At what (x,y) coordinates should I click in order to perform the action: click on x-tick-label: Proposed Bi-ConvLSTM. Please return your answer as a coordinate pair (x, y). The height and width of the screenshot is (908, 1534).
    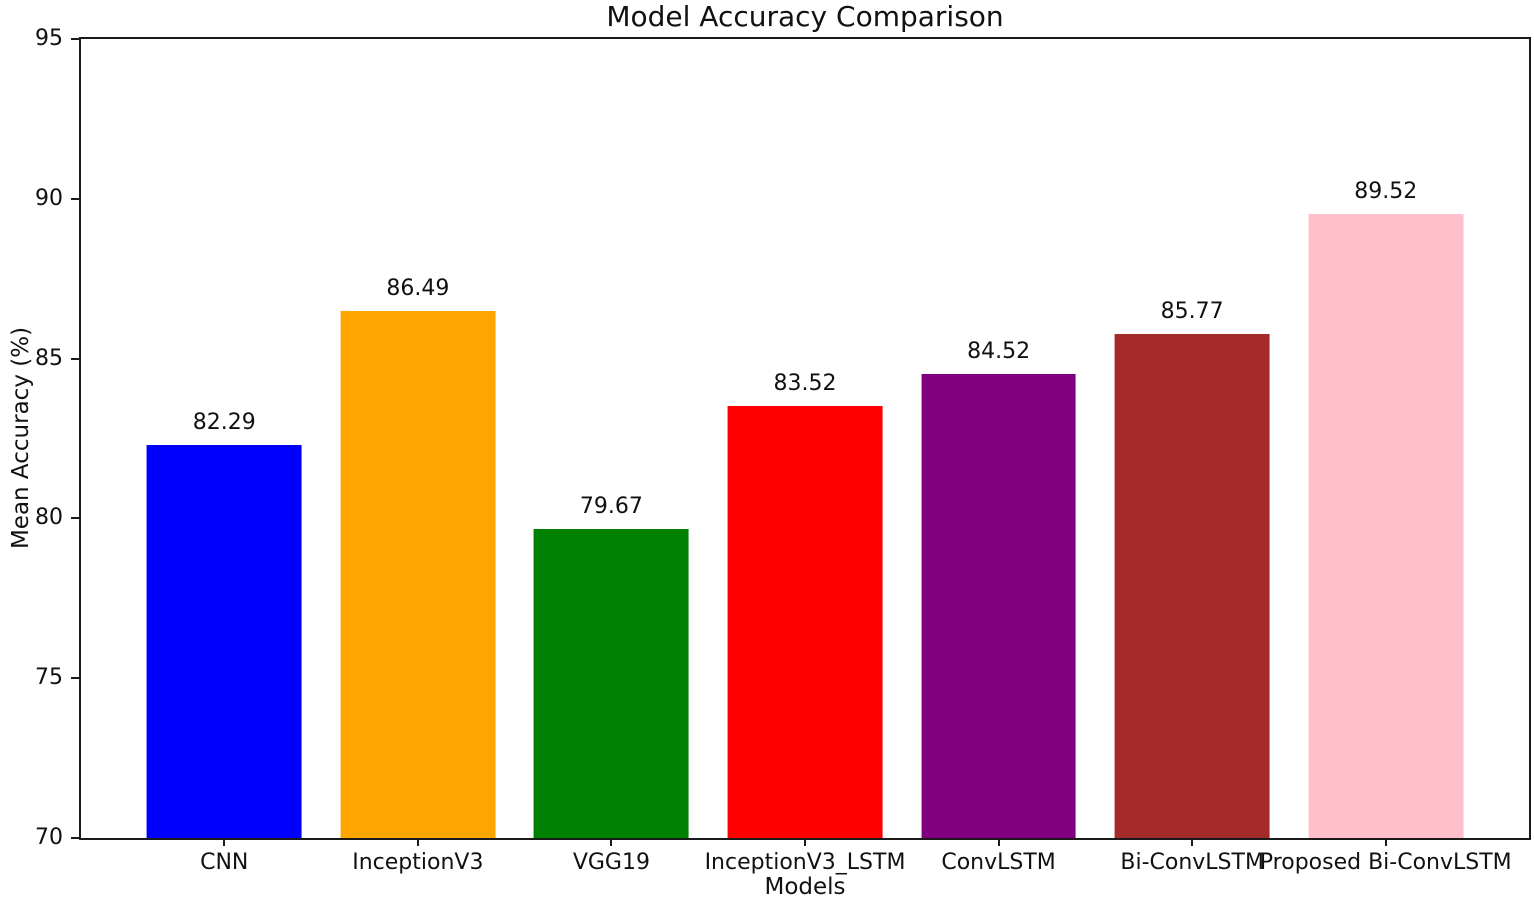
    Looking at the image, I should click on (1385, 862).